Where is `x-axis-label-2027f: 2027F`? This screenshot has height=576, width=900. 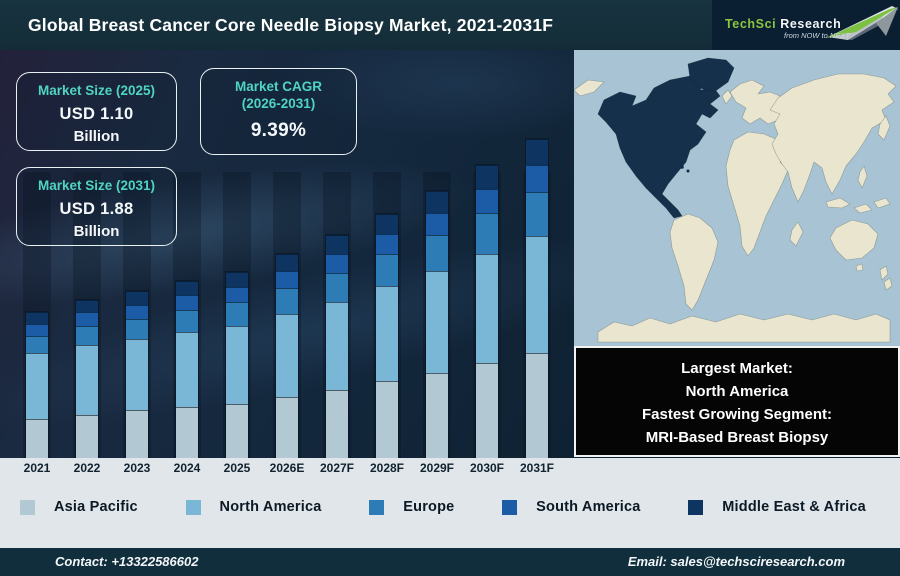 x-axis-label-2027f: 2027F is located at coordinates (337, 468).